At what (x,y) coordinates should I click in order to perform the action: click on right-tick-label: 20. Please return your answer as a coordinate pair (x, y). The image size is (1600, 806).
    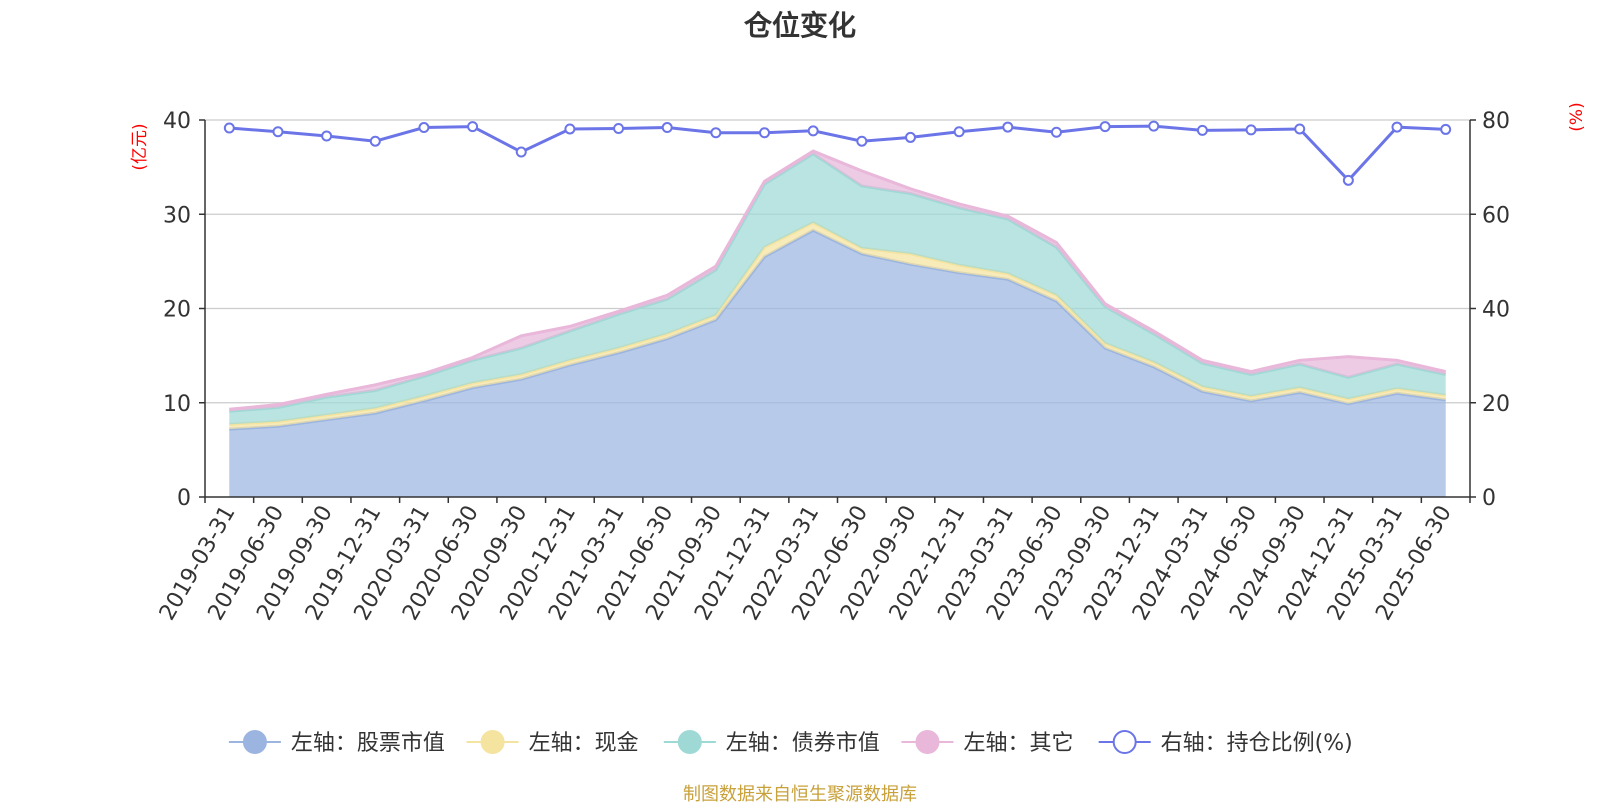
    Looking at the image, I should click on (1496, 404).